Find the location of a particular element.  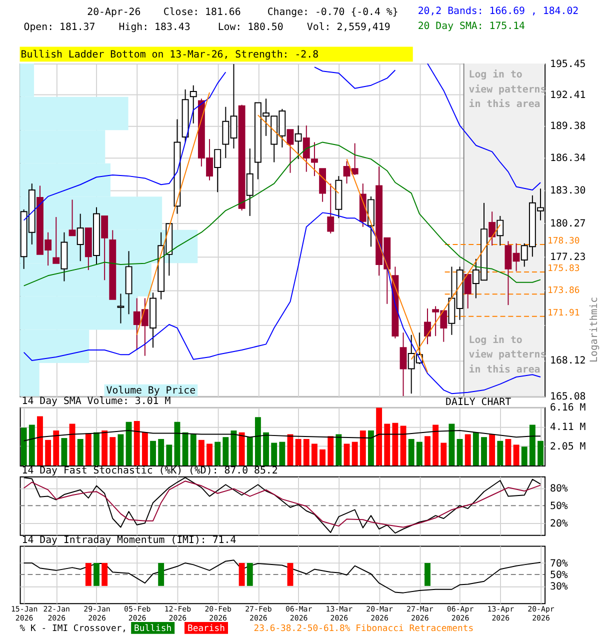

y-tick-label: 6.16 M is located at coordinates (568, 408).